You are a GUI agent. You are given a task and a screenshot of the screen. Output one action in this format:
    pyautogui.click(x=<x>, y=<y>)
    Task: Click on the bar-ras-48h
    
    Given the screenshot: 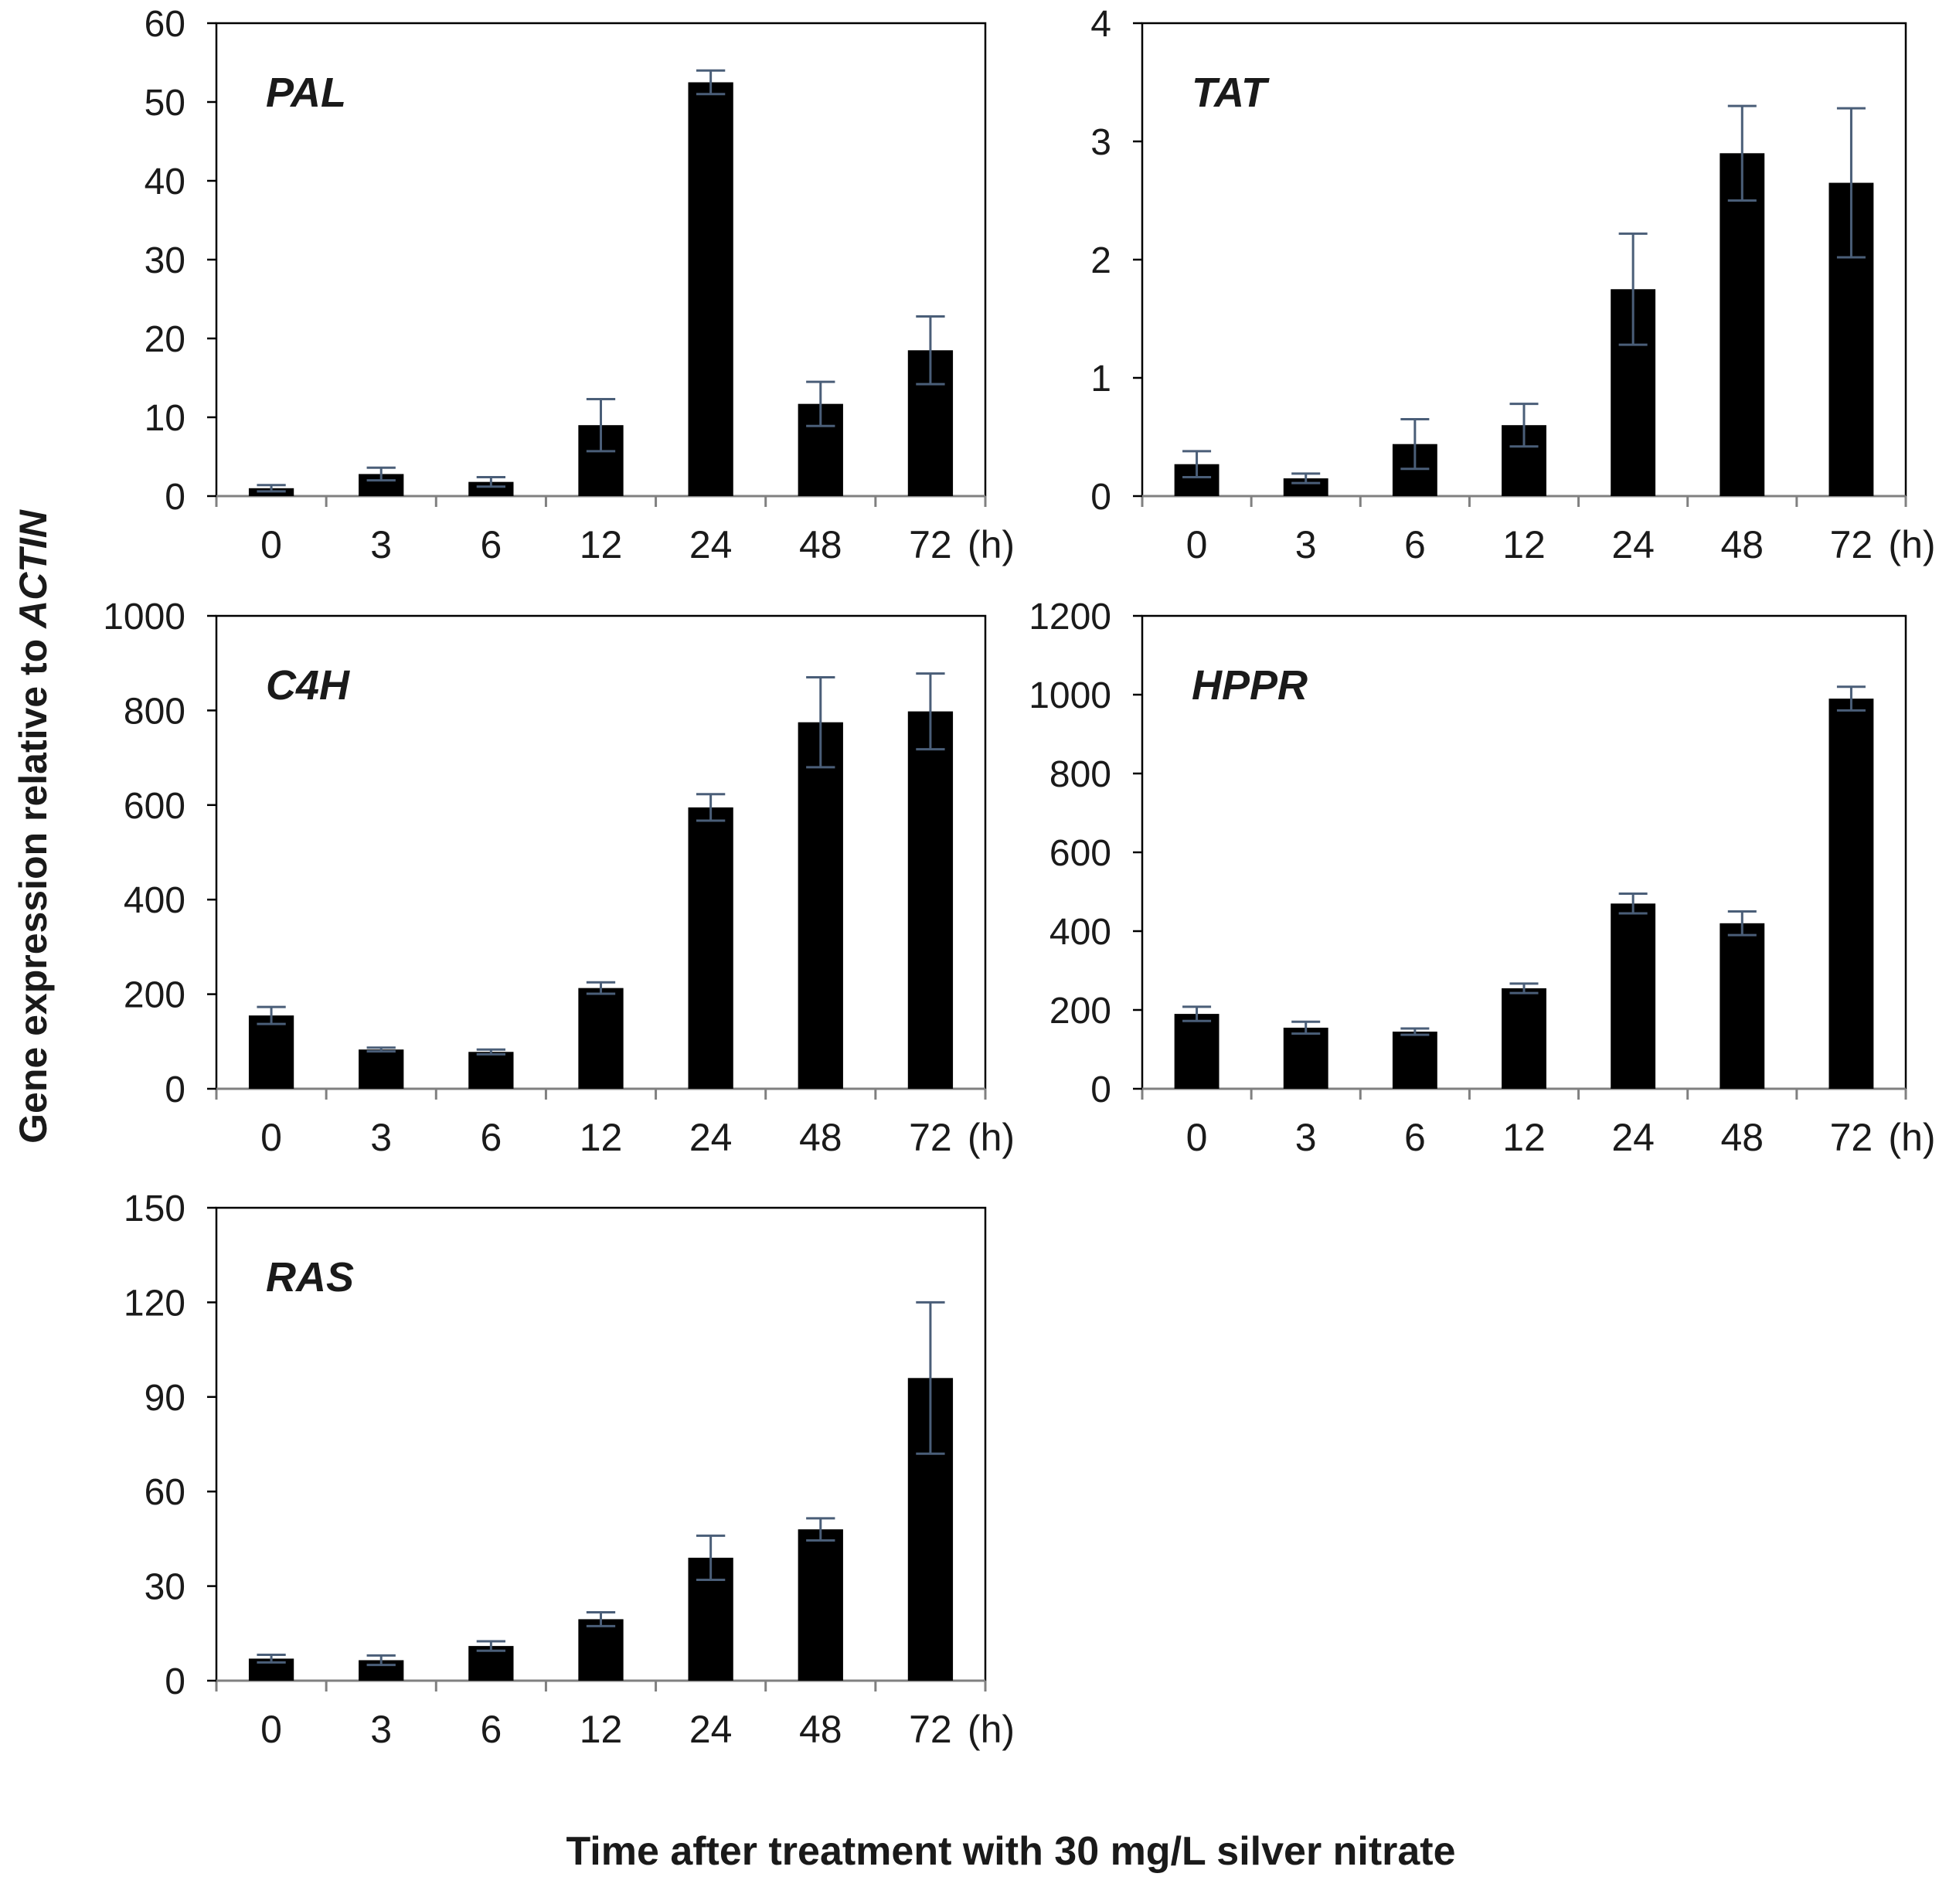 What is the action you would take?
    pyautogui.click(x=820, y=1605)
    